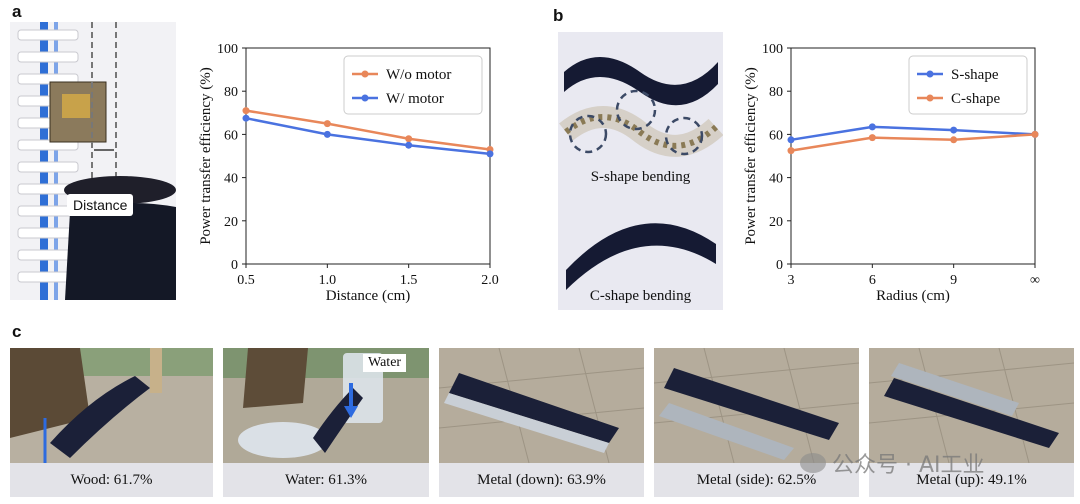 Image resolution: width=1080 pixels, height=504 pixels. What do you see at coordinates (409, 280) in the screenshot?
I see `x-tick-label: 1.5` at bounding box center [409, 280].